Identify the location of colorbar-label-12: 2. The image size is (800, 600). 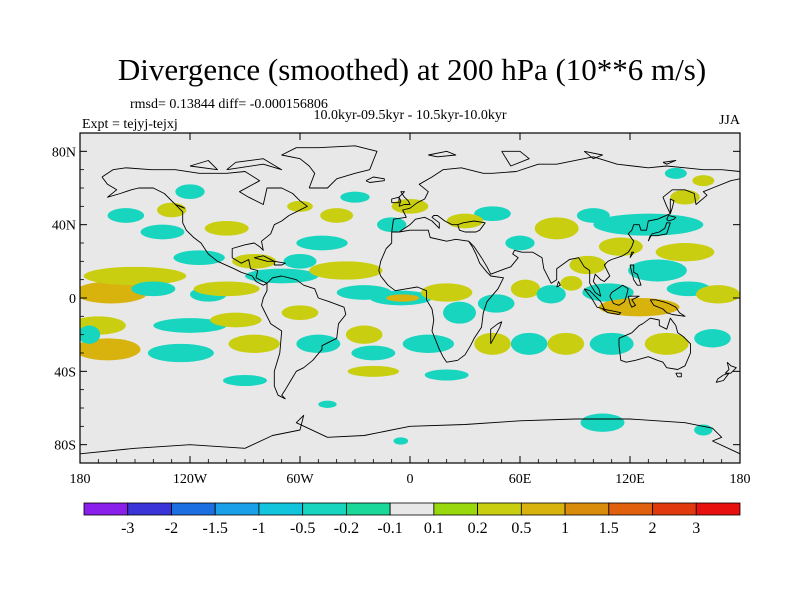
(653, 528).